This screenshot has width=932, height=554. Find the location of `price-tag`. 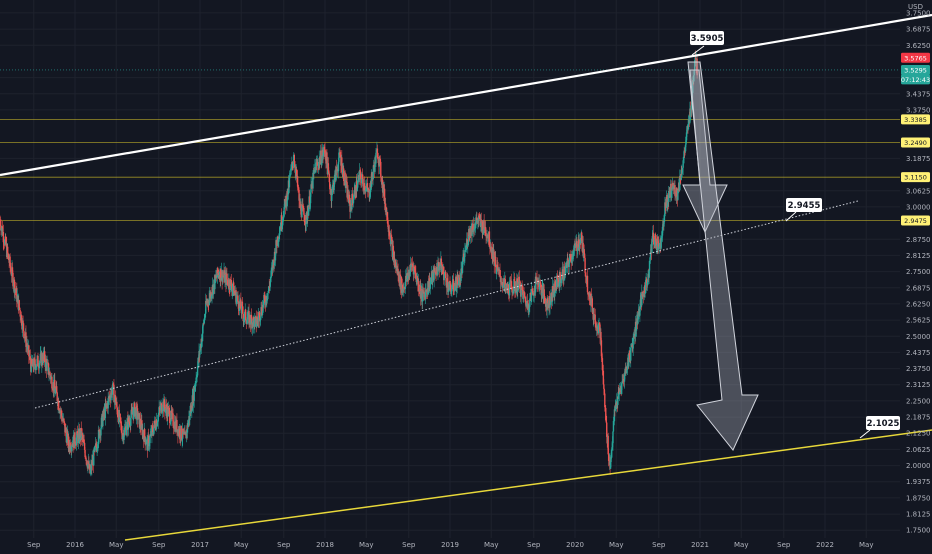

price-tag is located at coordinates (915, 79).